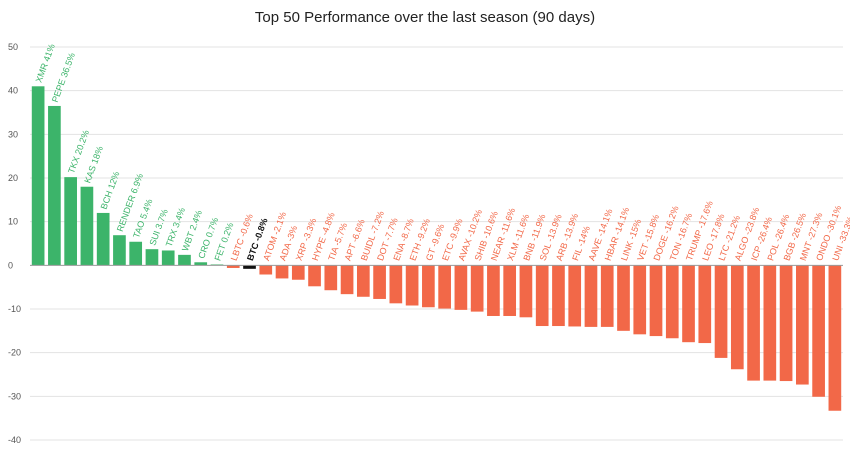  What do you see at coordinates (14, 440) in the screenshot?
I see `y-tick-label: -40` at bounding box center [14, 440].